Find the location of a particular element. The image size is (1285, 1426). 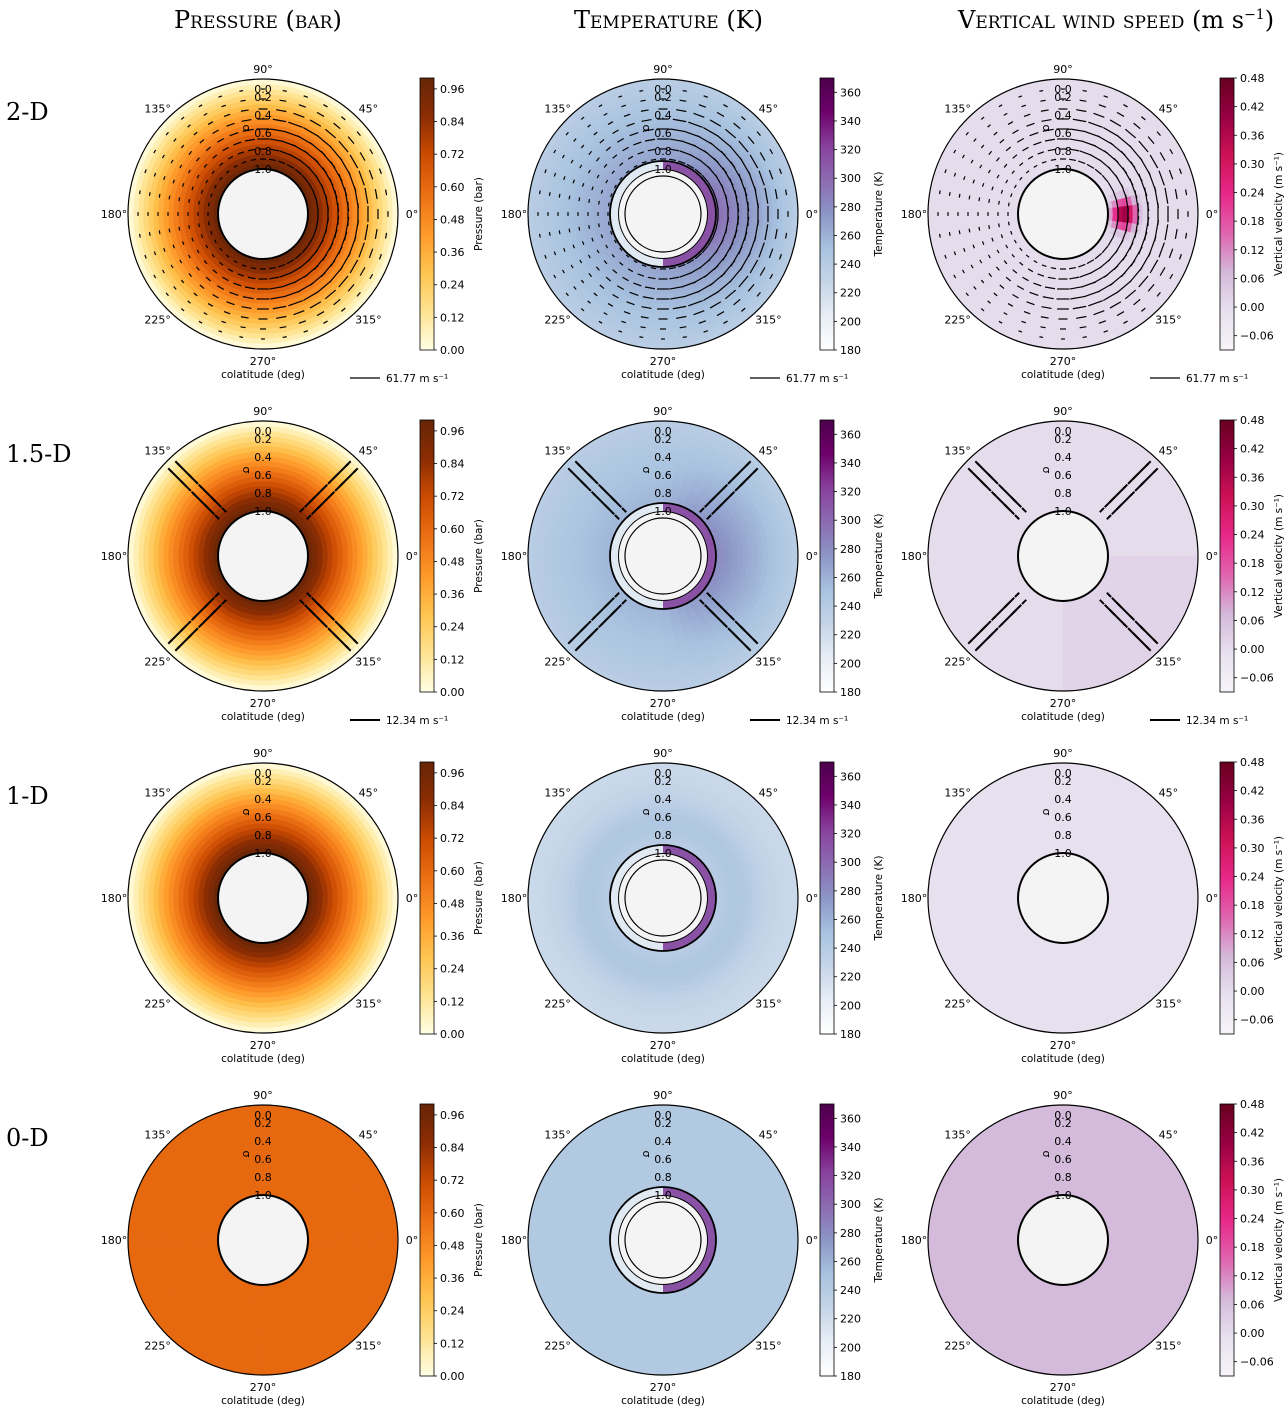

vector-key-label: 61.77 m s⁻¹ is located at coordinates (417, 379).